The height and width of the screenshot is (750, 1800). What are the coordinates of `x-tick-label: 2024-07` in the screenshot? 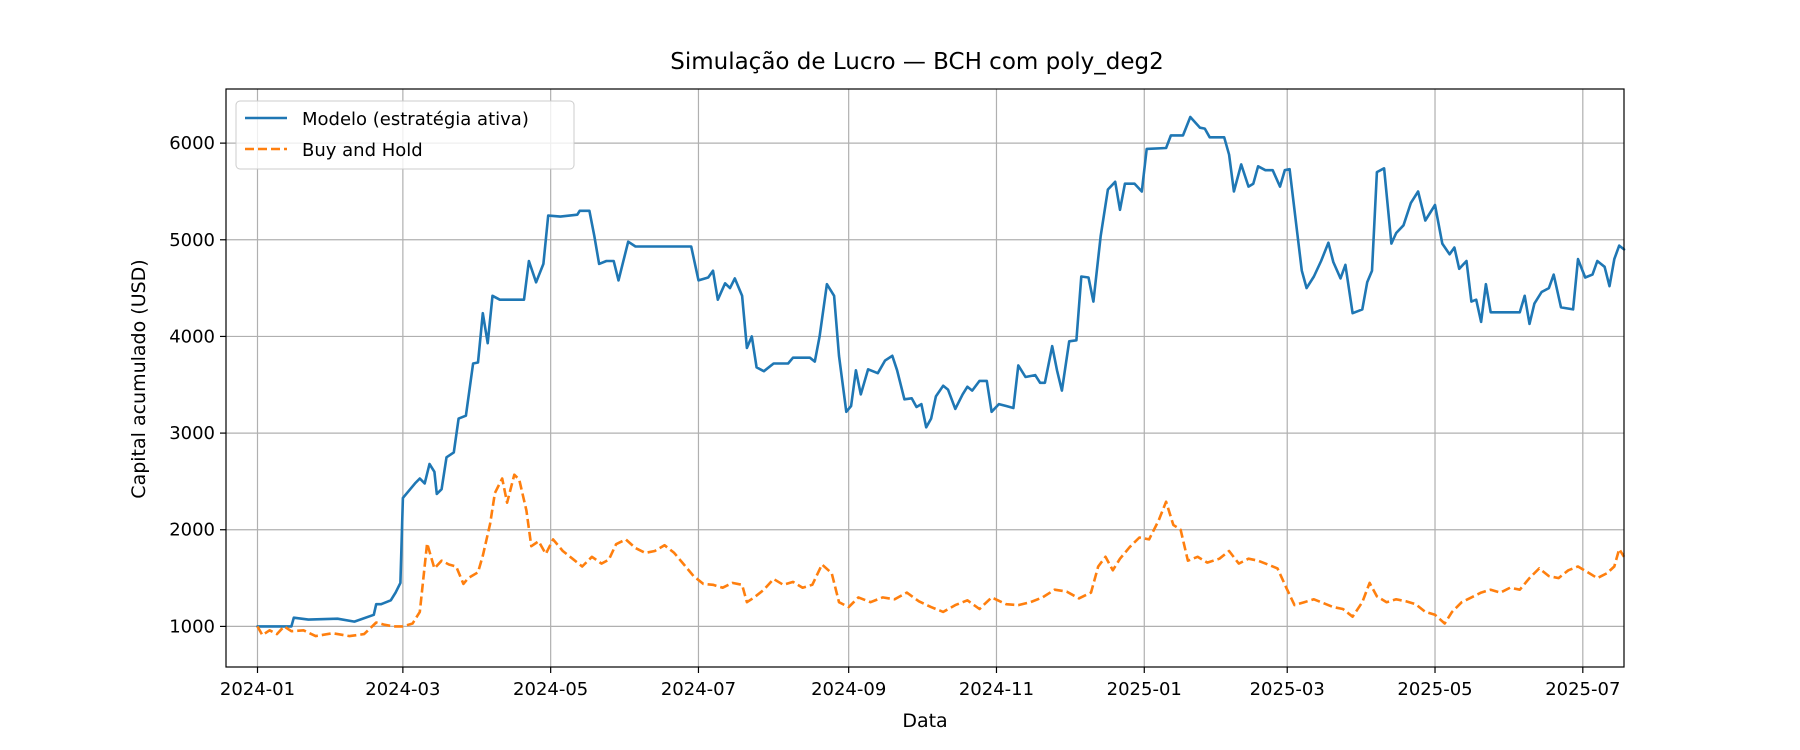 It's located at (698, 689).